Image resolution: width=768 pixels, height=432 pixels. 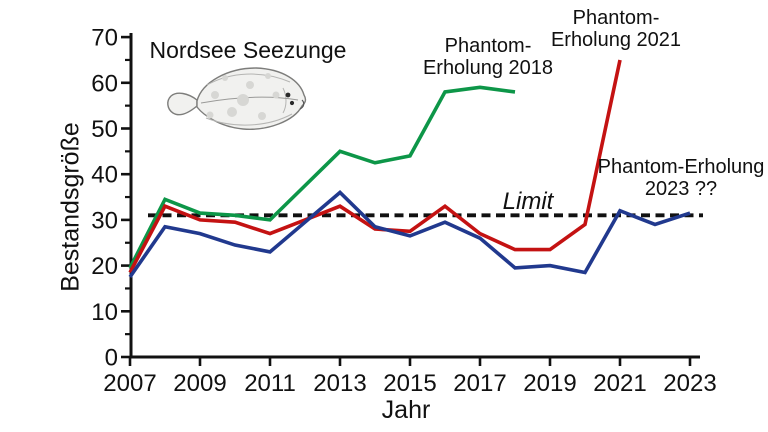 I want to click on x-tick-label: 2015, so click(x=409, y=383).